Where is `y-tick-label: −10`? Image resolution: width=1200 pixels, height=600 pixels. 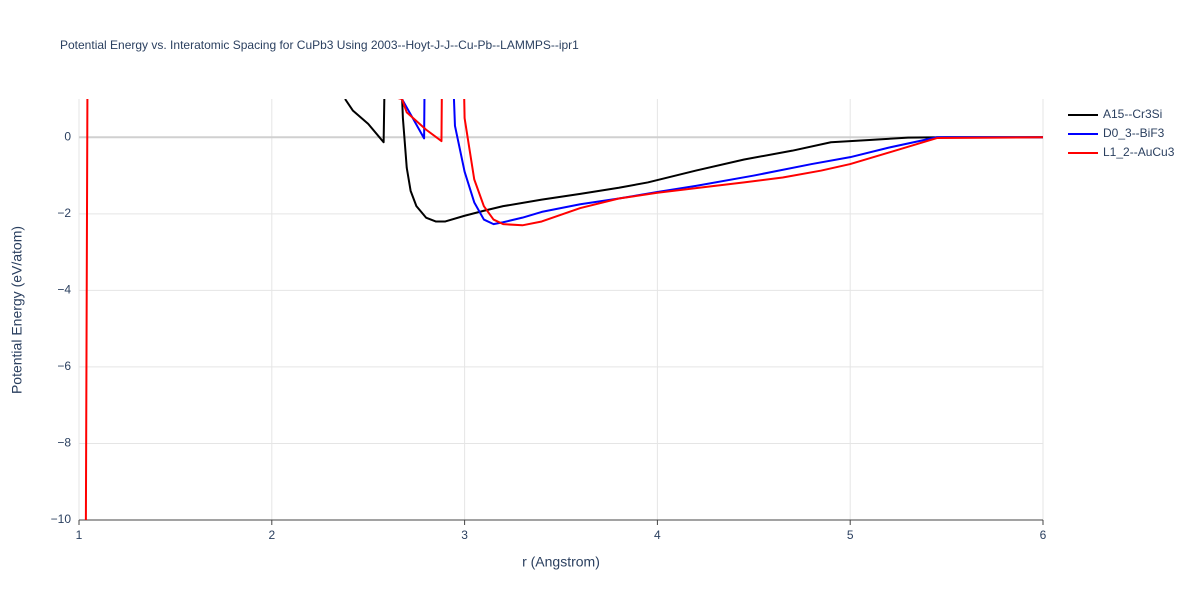
y-tick-label: −10 is located at coordinates (61, 519).